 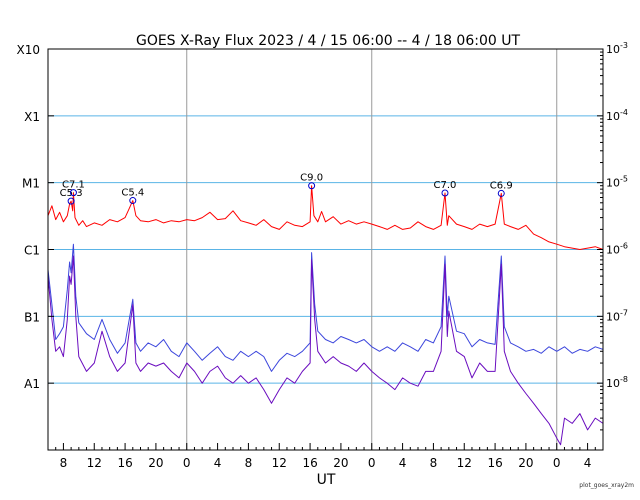 What do you see at coordinates (617, 249) in the screenshot?
I see `right-tick-label: 10⁻⁶` at bounding box center [617, 249].